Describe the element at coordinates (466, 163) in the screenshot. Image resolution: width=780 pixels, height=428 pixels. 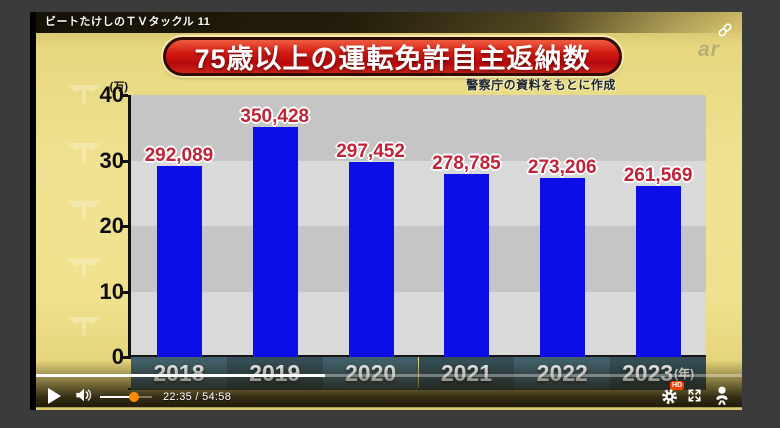
I see `bar-value-label: 278,785` at that location.